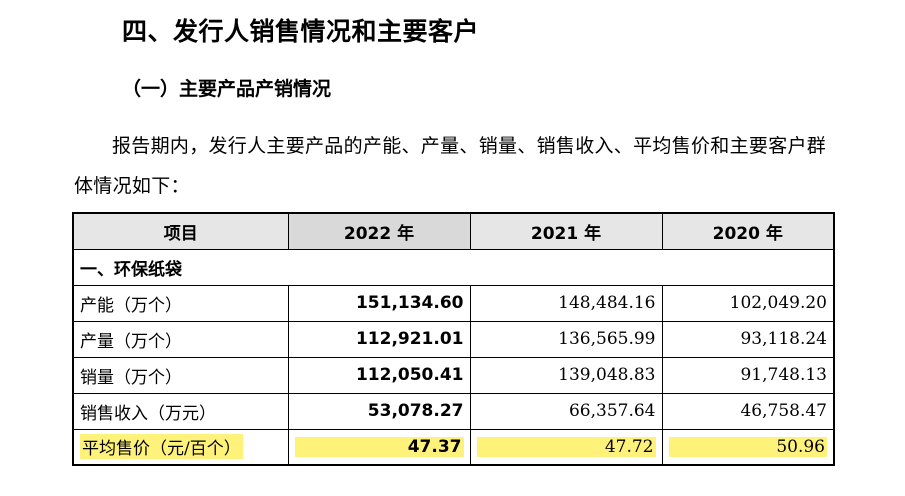  What do you see at coordinates (566, 375) in the screenshot?
I see `cell-2021: 139,048.83` at bounding box center [566, 375].